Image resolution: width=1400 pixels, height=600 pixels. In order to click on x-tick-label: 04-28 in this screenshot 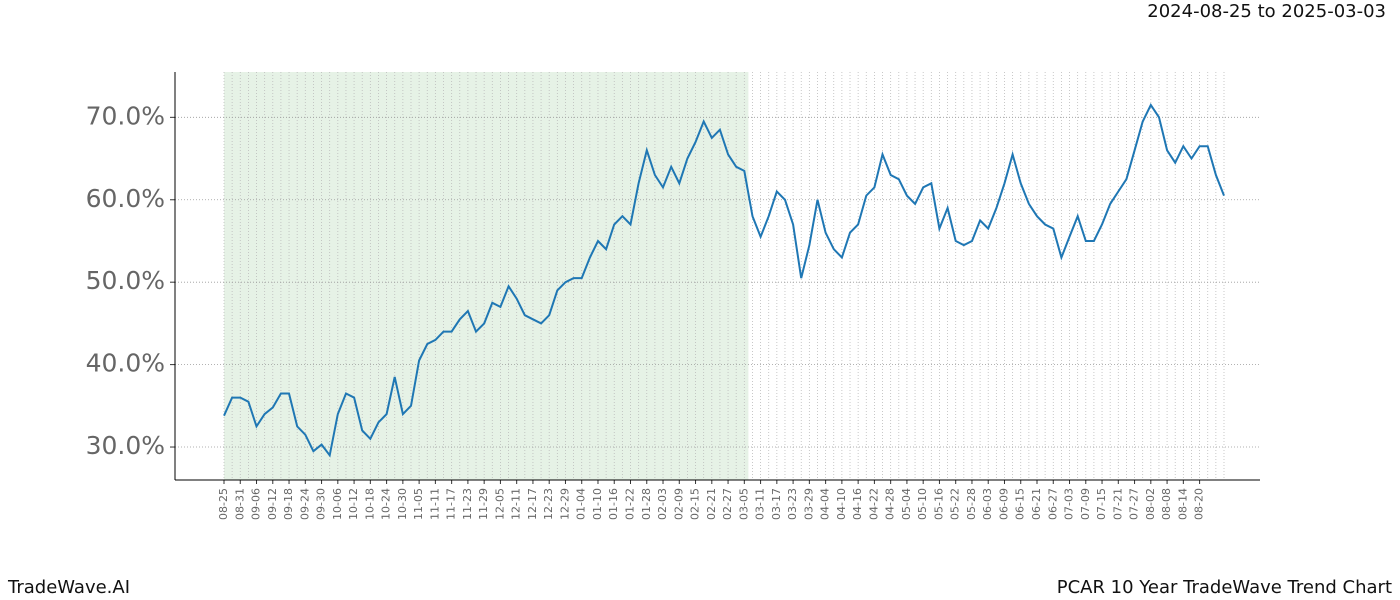, I will do `click(890, 504)`.